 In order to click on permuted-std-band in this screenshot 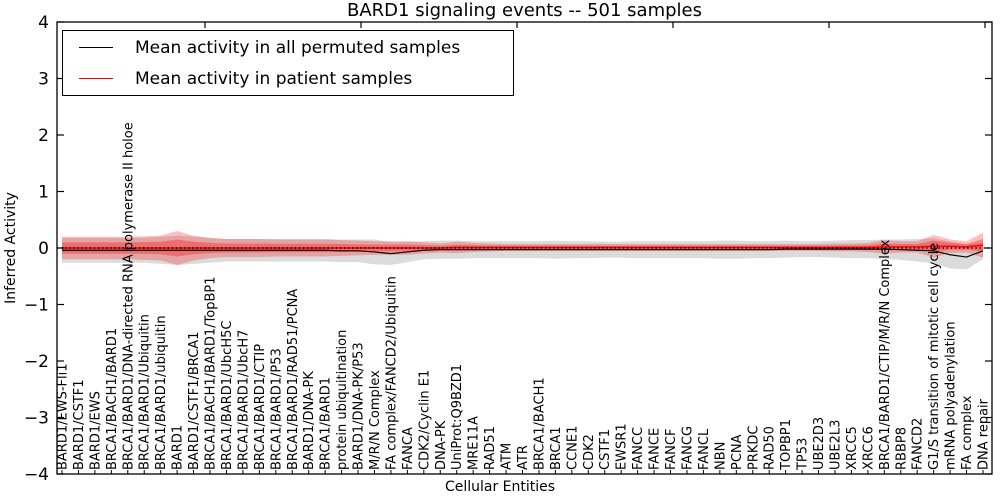, I will do `click(522, 252)`.